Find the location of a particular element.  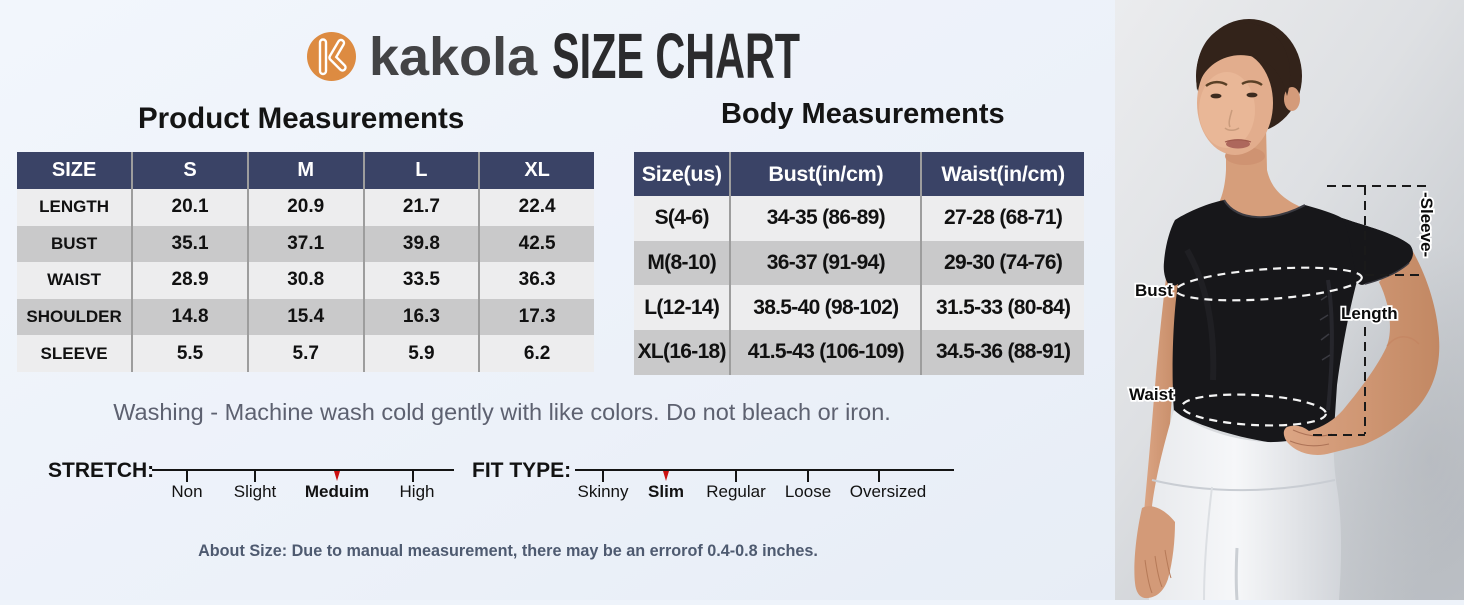

svg-text: Waist is located at coordinates (1151, 394).